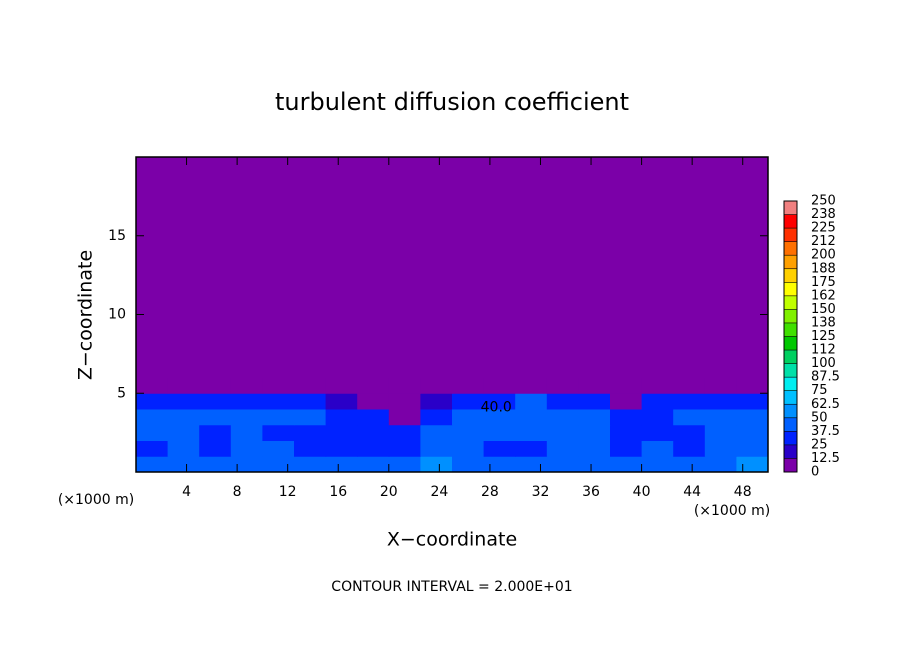 This screenshot has height=654, width=904. I want to click on x-tick-label: 16, so click(338, 492).